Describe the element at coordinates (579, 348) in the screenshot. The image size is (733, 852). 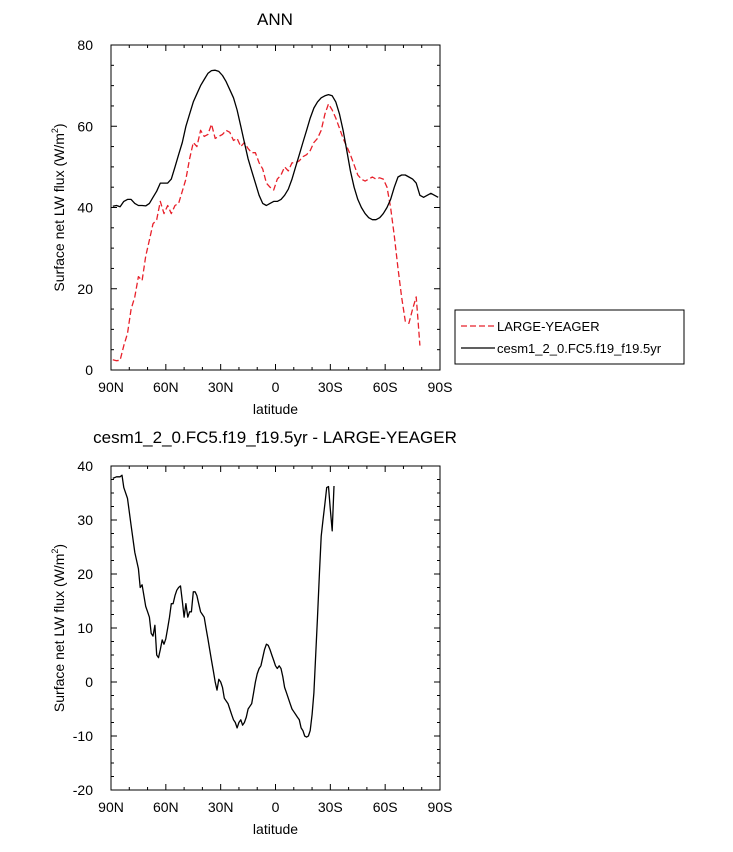
I see `legend-label: cesm1_2_0.FC5.f19_f19.5yr` at that location.